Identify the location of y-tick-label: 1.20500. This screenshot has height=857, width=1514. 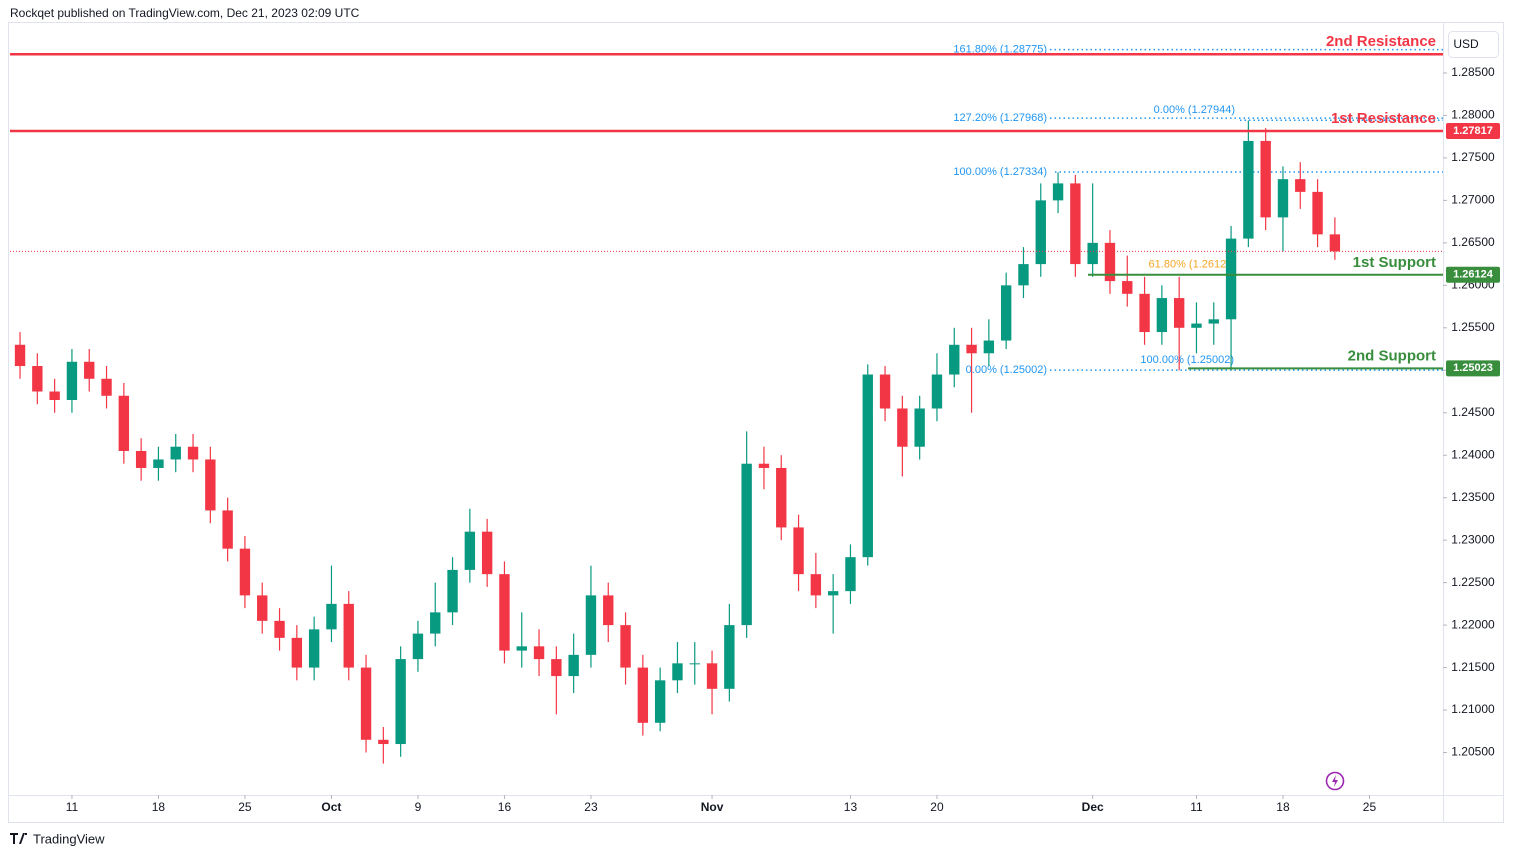
(1473, 752).